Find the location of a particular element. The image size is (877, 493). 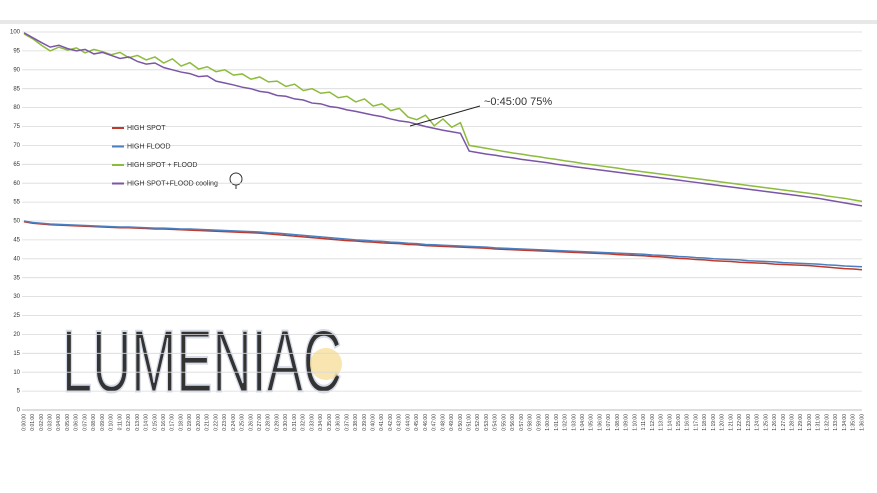

x-tick-label: 0:09:00 is located at coordinates (103, 422).